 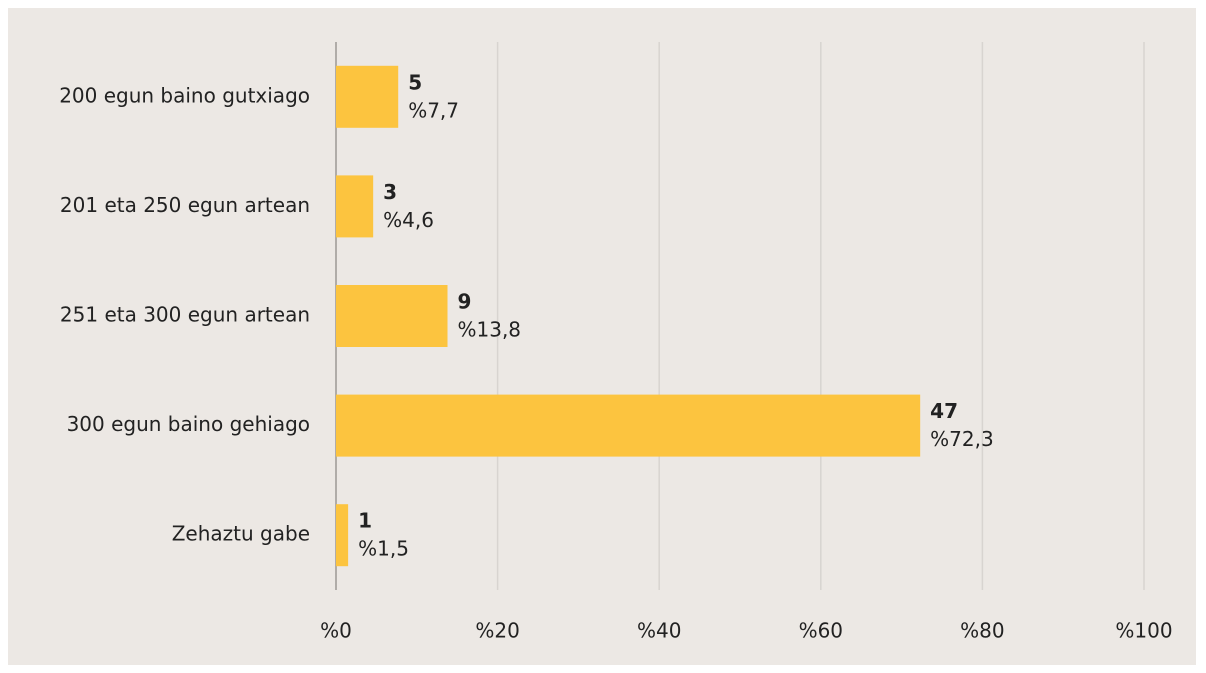 I want to click on bar-value-label: %72,3, so click(x=962, y=439).